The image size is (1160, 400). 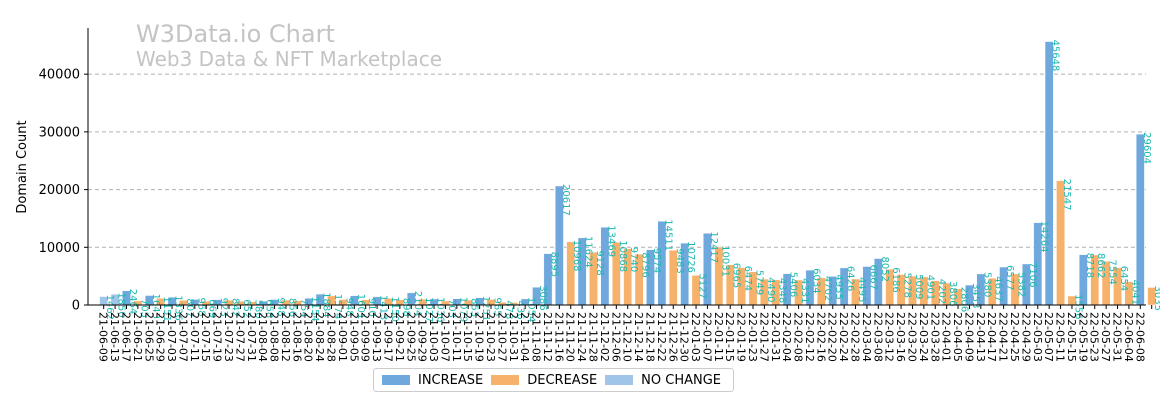 I want to click on data-label: 9740, so click(x=633, y=259).